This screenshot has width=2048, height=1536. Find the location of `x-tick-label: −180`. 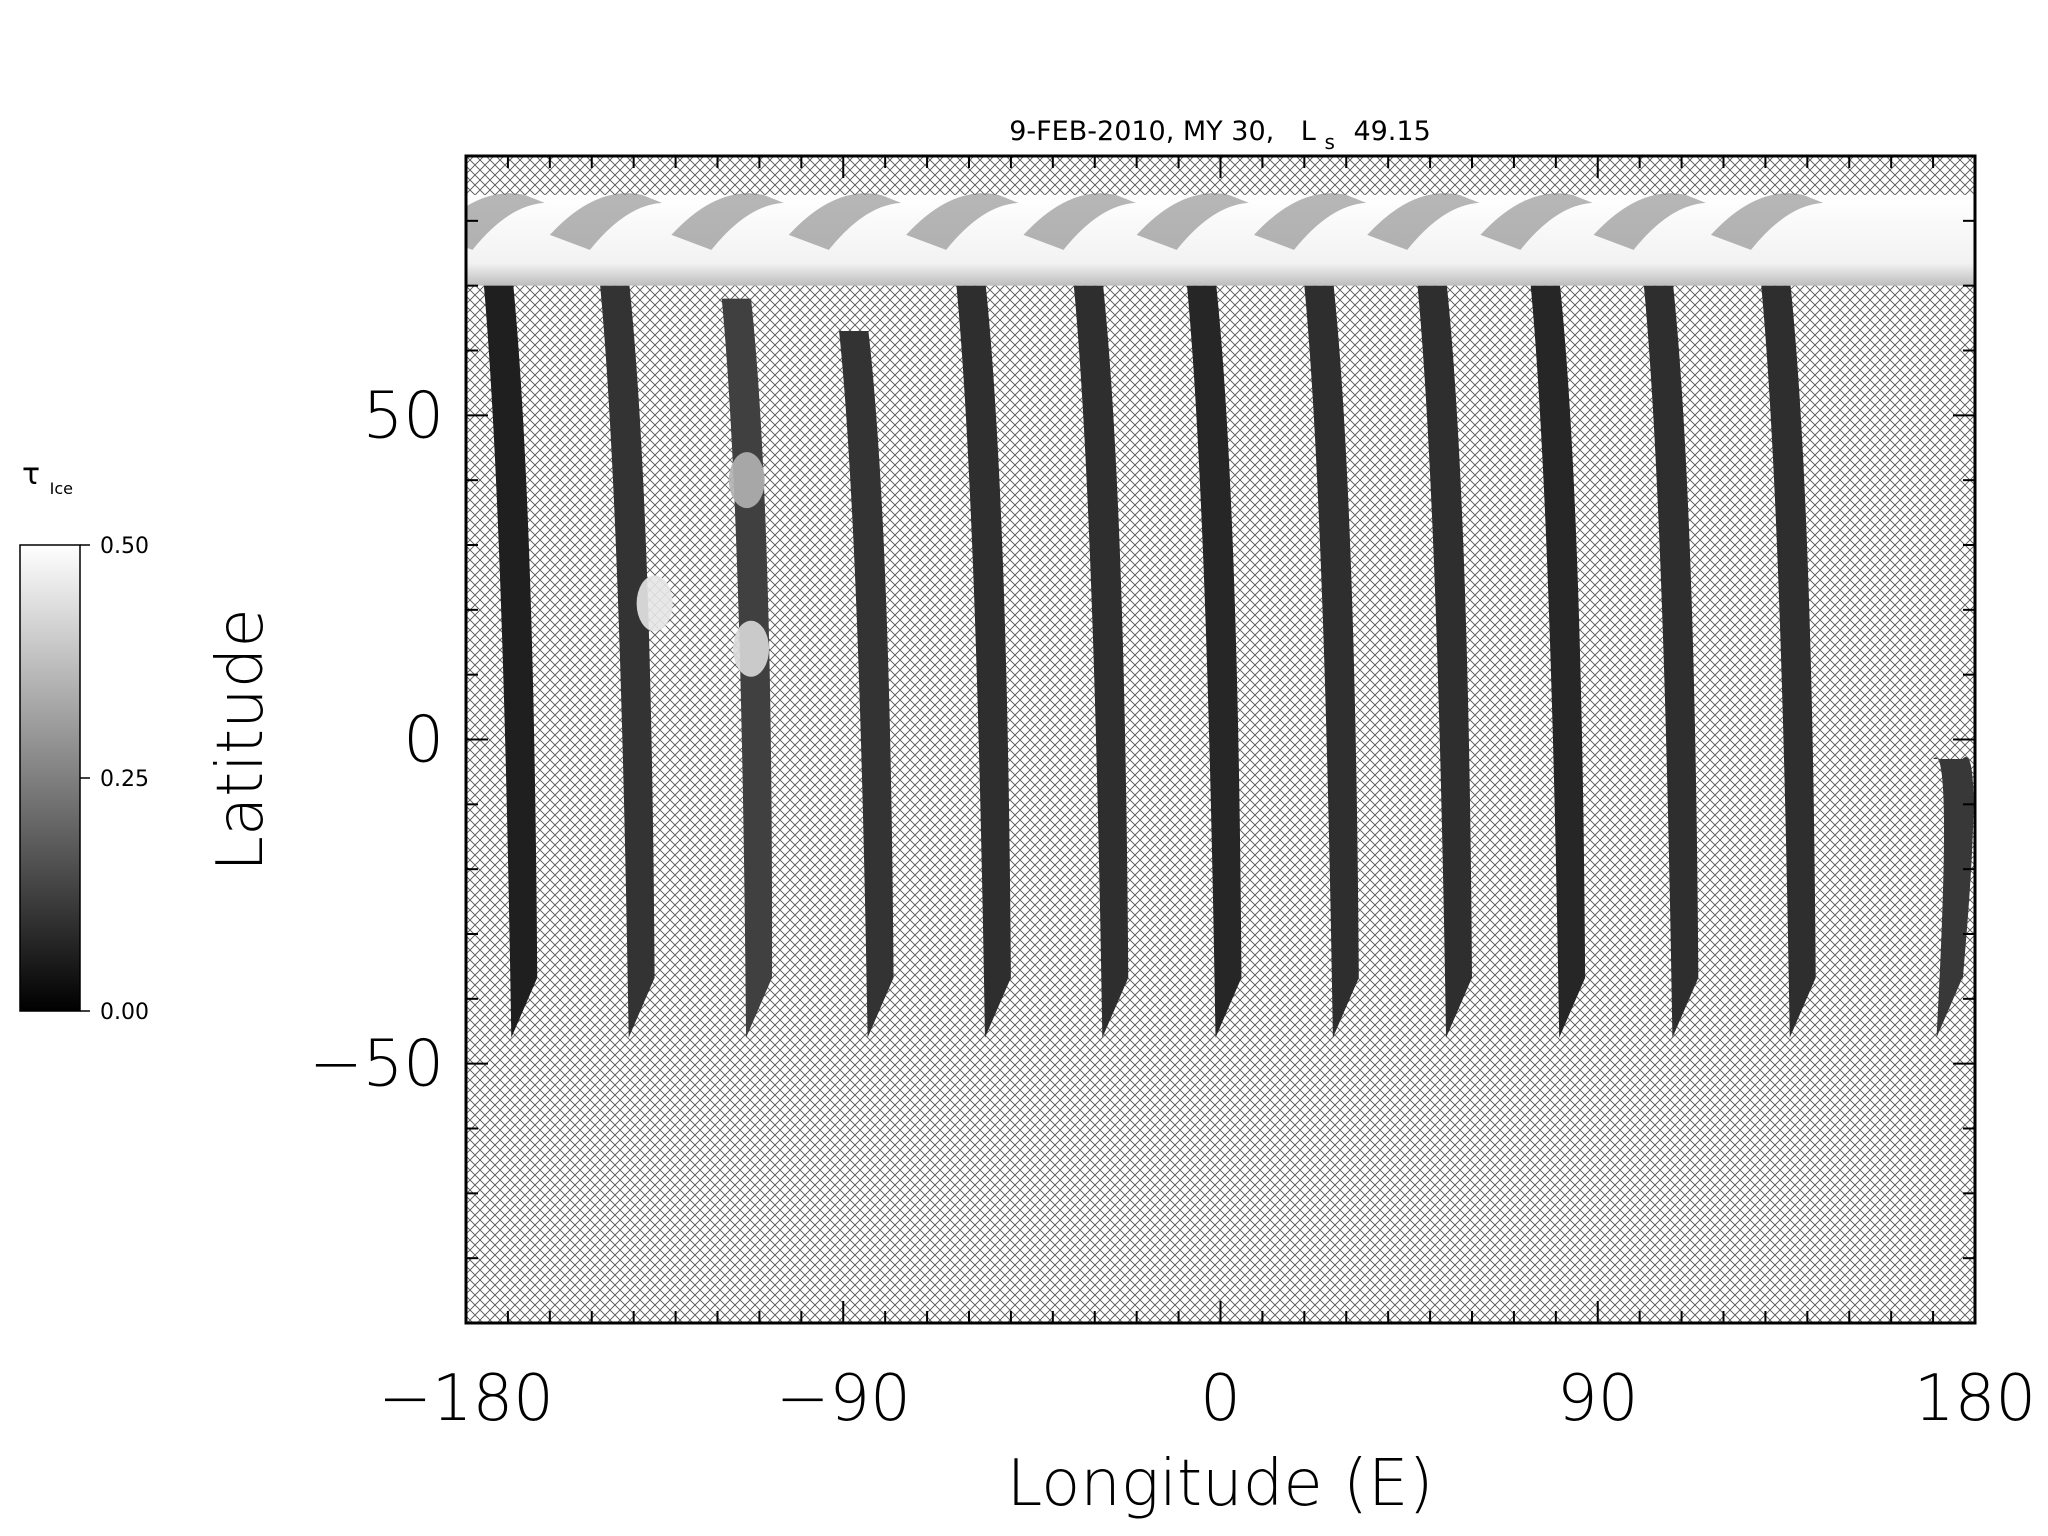

x-tick-label: −180 is located at coordinates (466, 1399).